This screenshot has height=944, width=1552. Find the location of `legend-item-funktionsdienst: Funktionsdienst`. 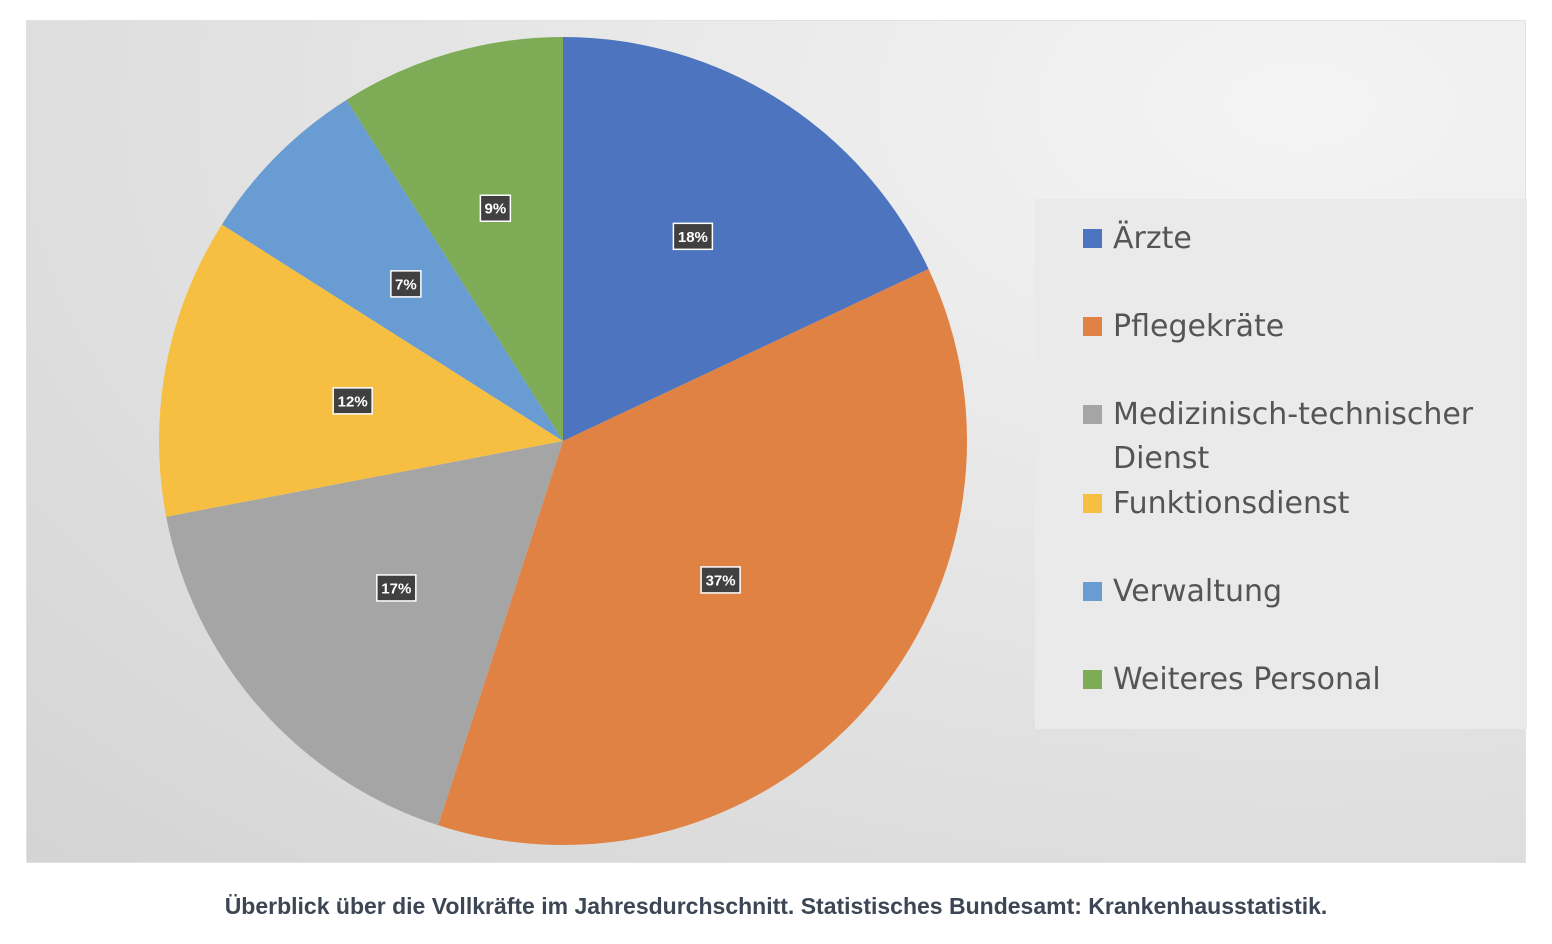

legend-item-funktionsdienst: Funktionsdienst is located at coordinates (1288, 504).